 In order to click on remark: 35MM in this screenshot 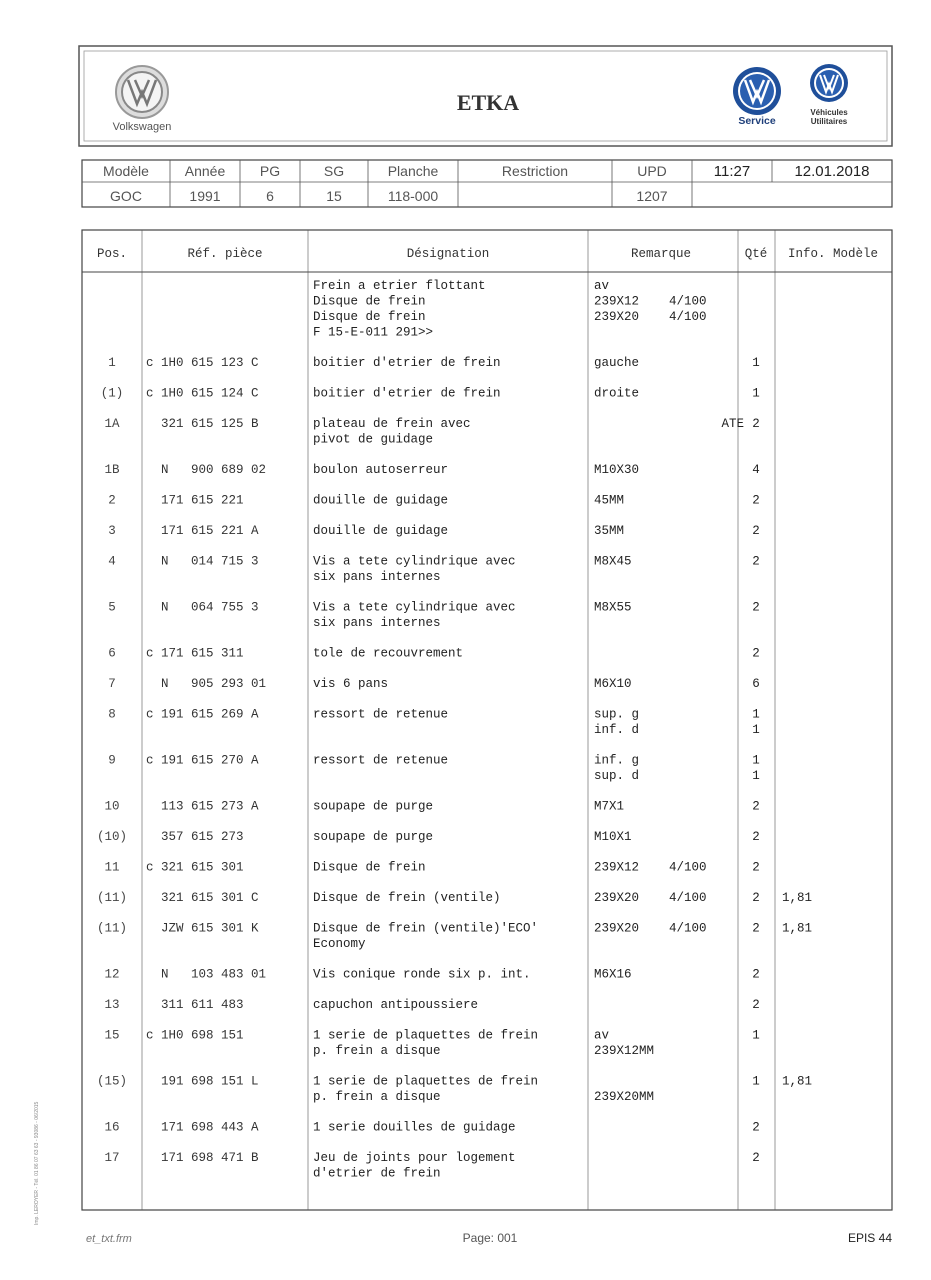, I will do `click(609, 531)`.